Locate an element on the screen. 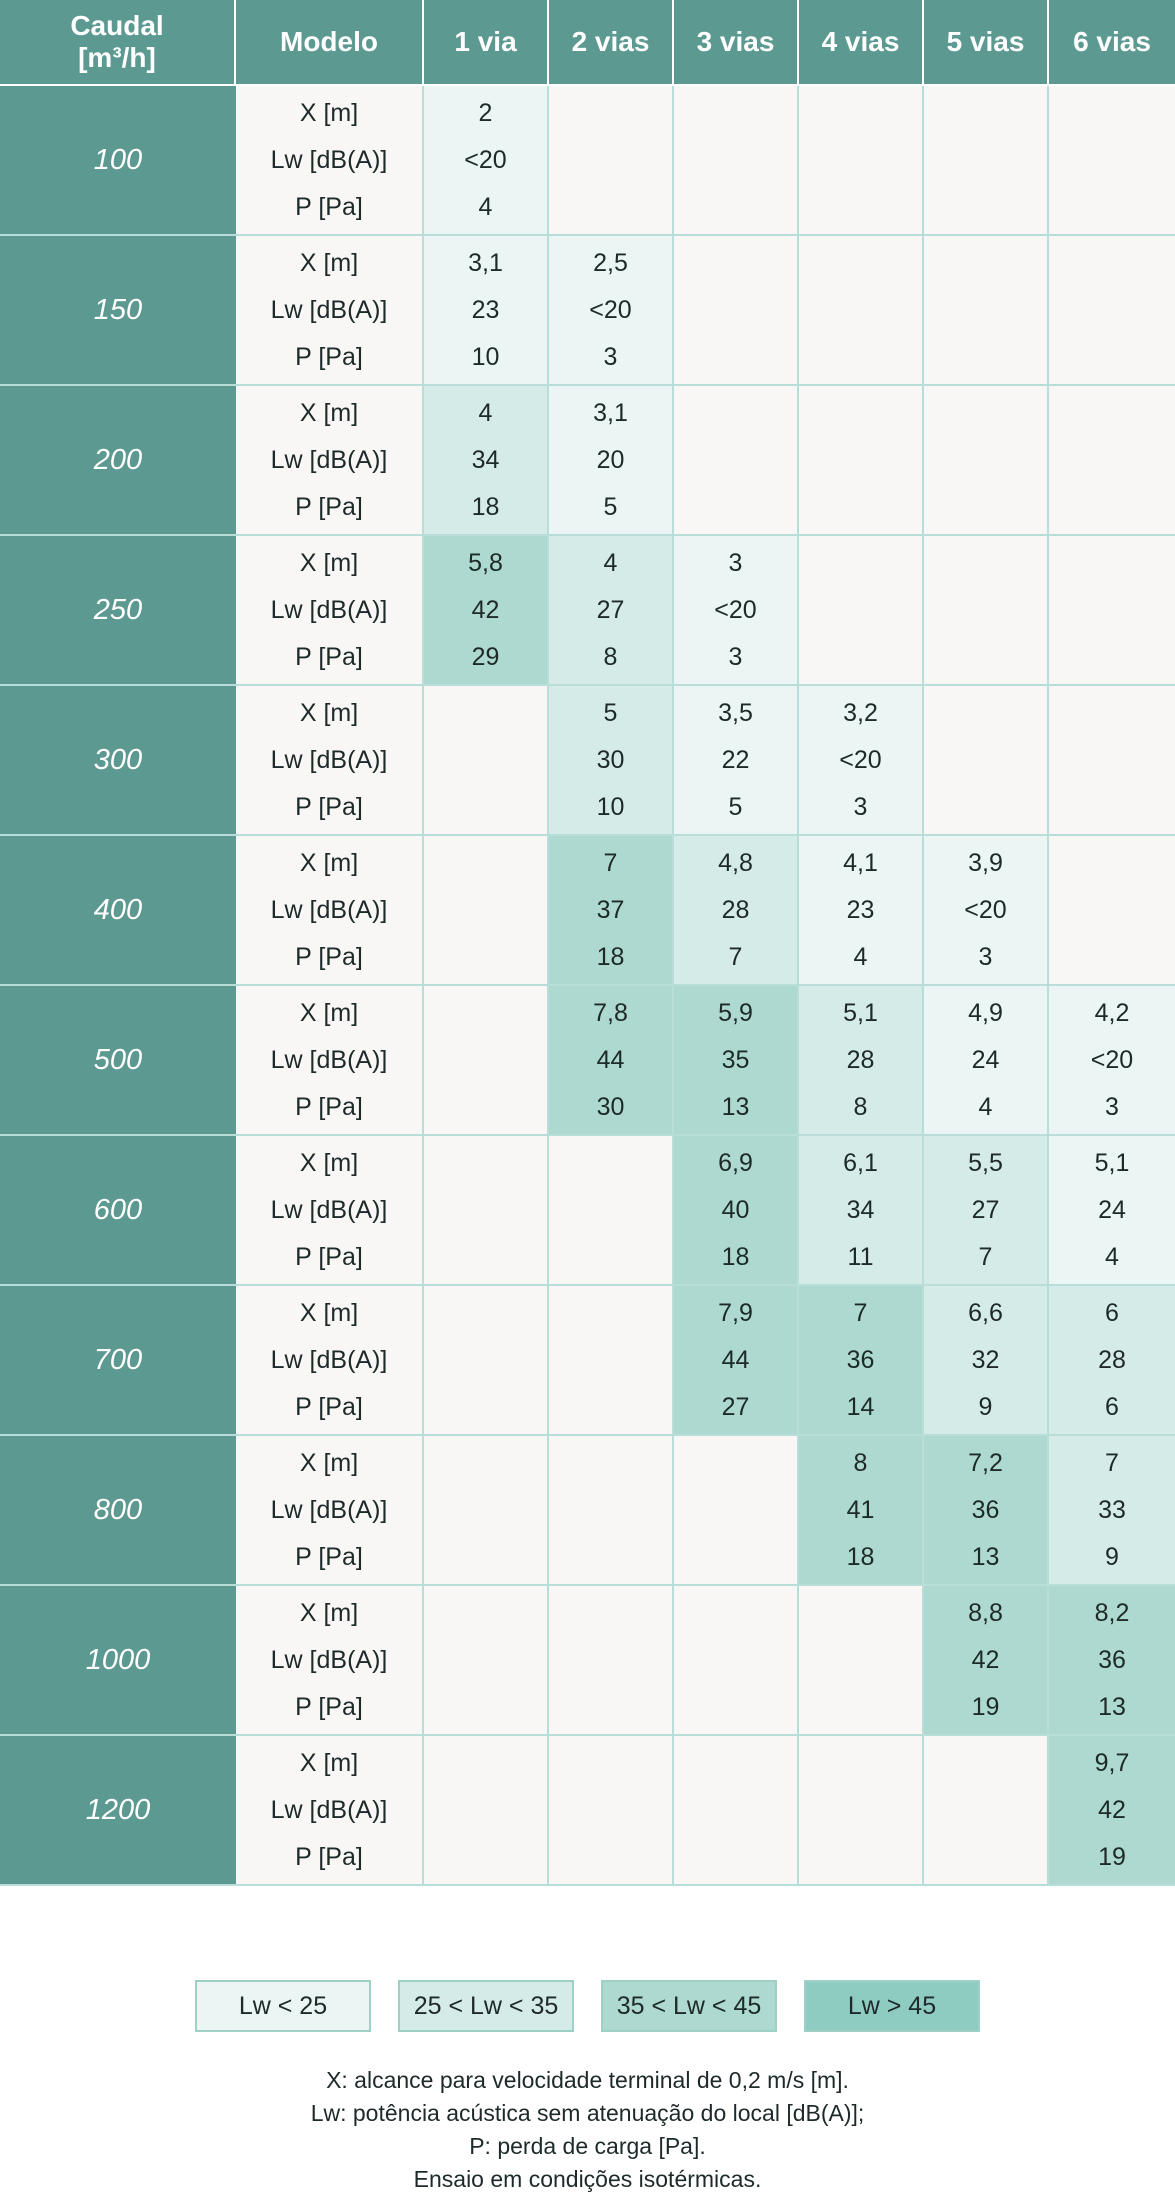  x-value: 8 is located at coordinates (860, 1463).